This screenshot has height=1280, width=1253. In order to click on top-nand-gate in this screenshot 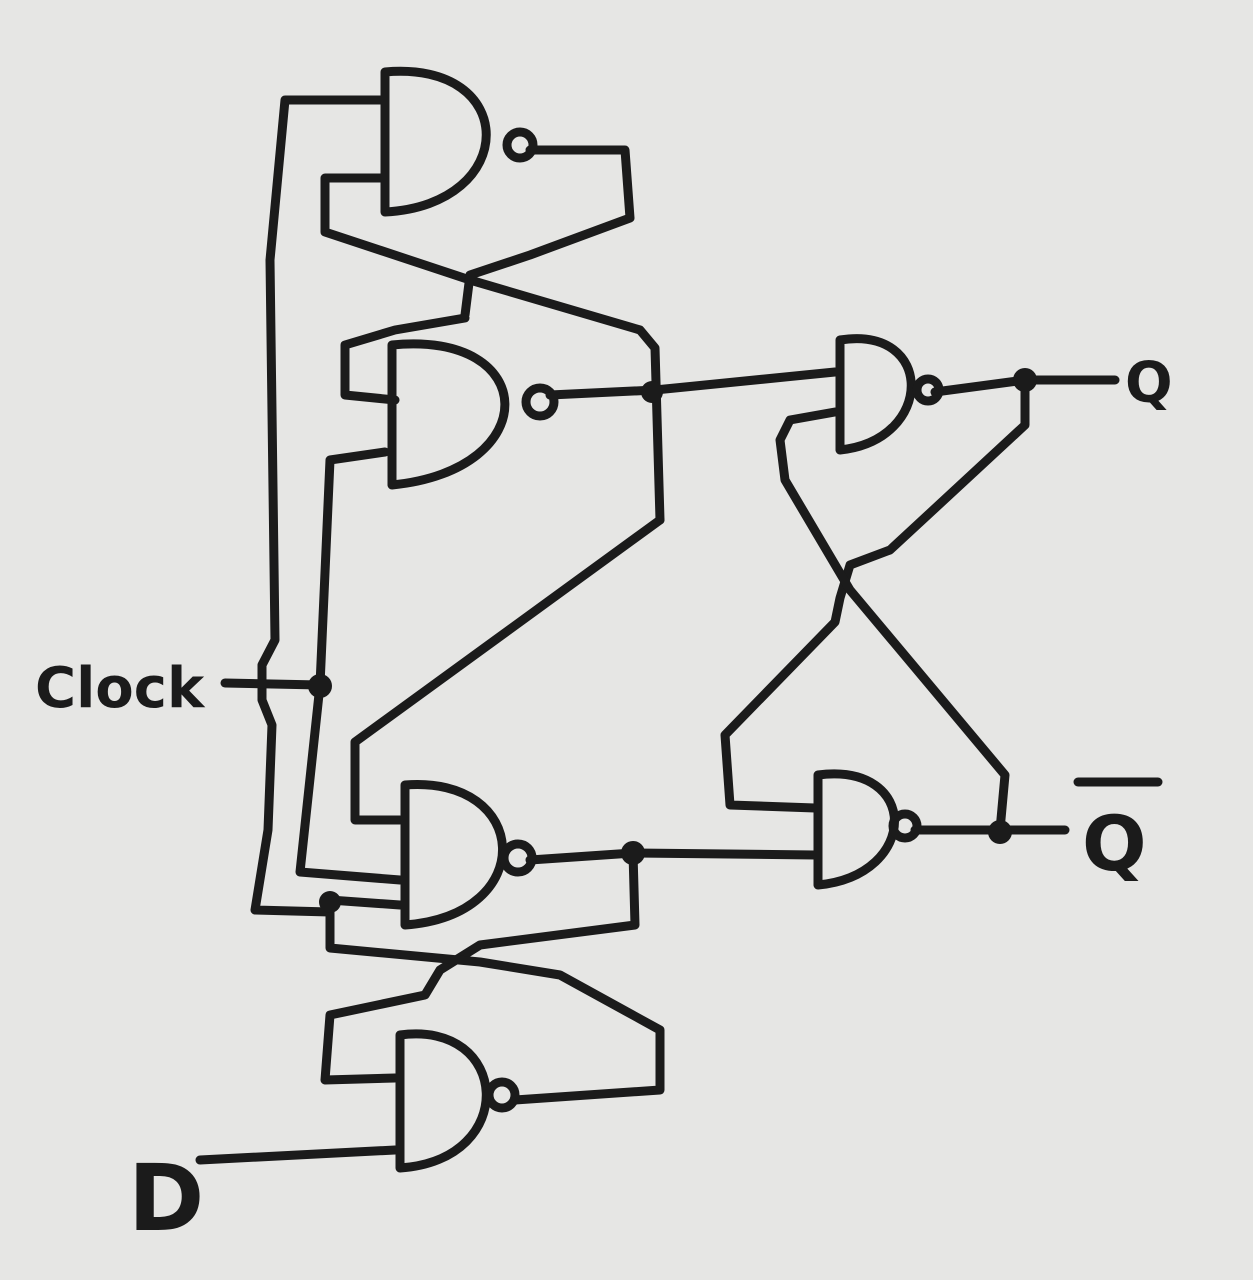, I will do `click(459, 141)`.